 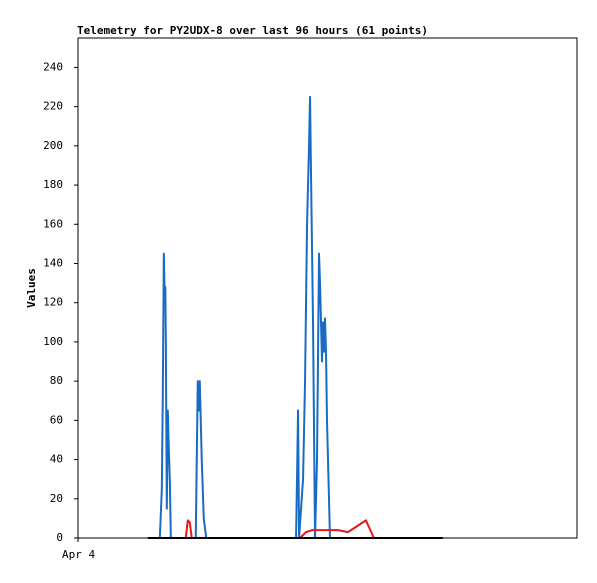 I want to click on x-tick-label: Apr 4, so click(x=78, y=554).